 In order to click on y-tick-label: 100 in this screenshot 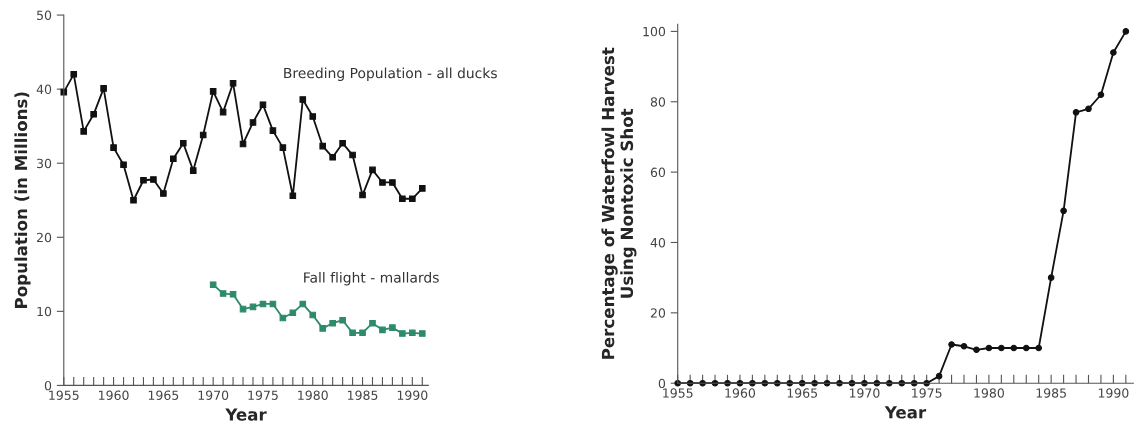, I will do `click(654, 31)`.